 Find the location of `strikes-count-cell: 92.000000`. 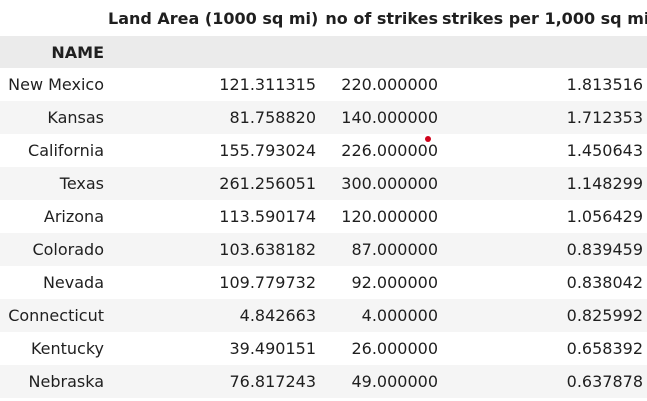

strikes-count-cell: 92.000000 is located at coordinates (394, 282).